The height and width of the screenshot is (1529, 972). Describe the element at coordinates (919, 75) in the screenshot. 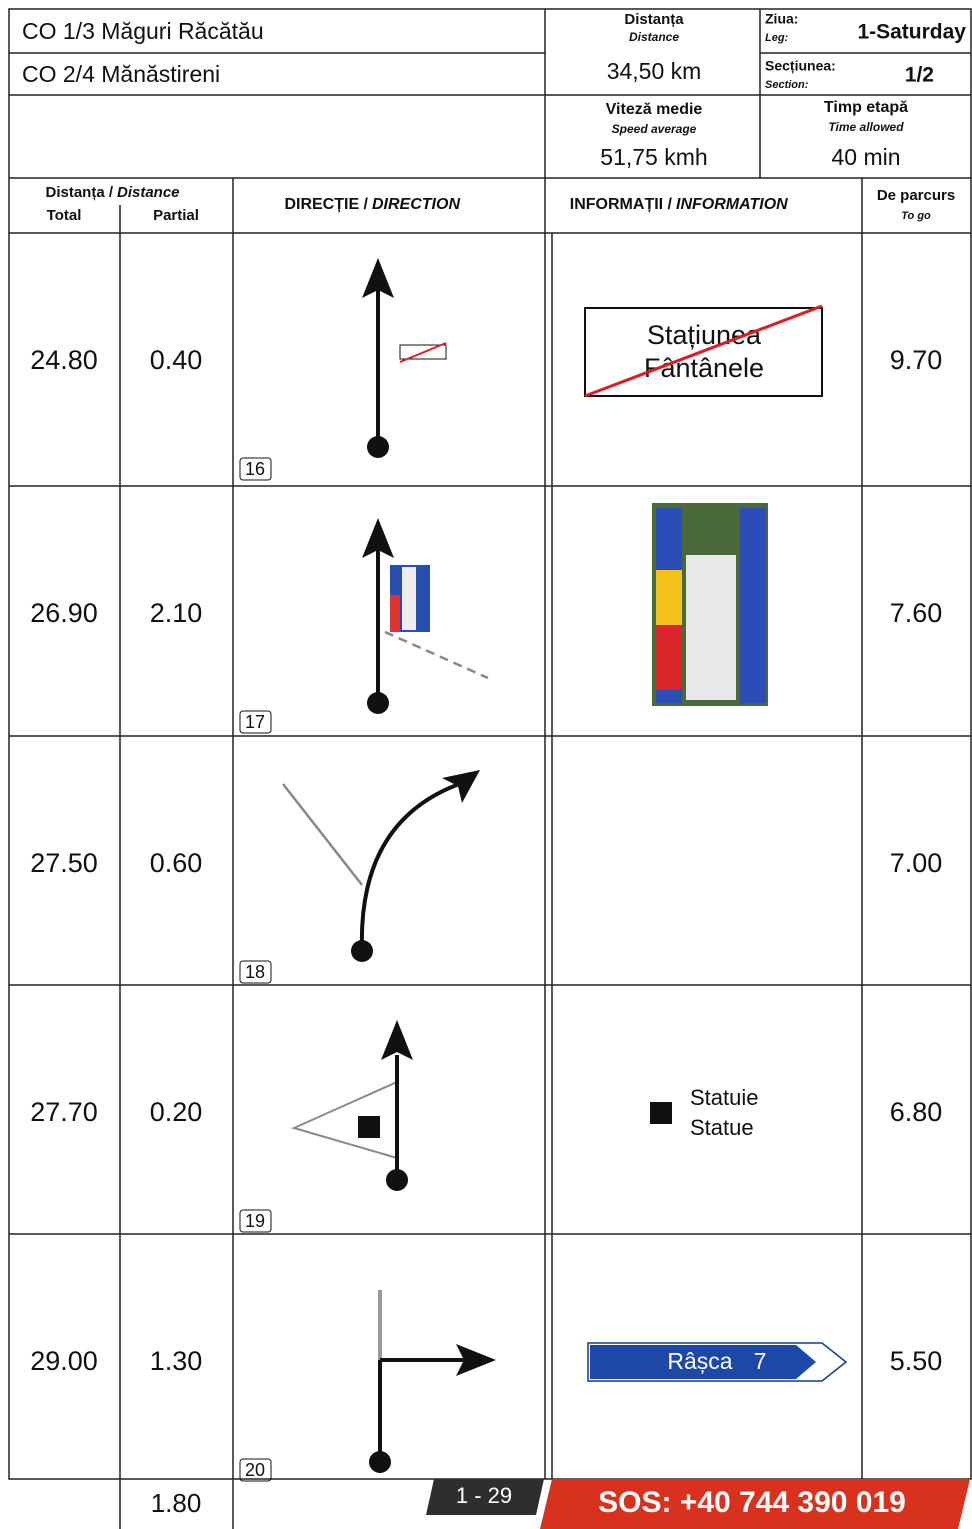

I see `value: 1/2` at that location.